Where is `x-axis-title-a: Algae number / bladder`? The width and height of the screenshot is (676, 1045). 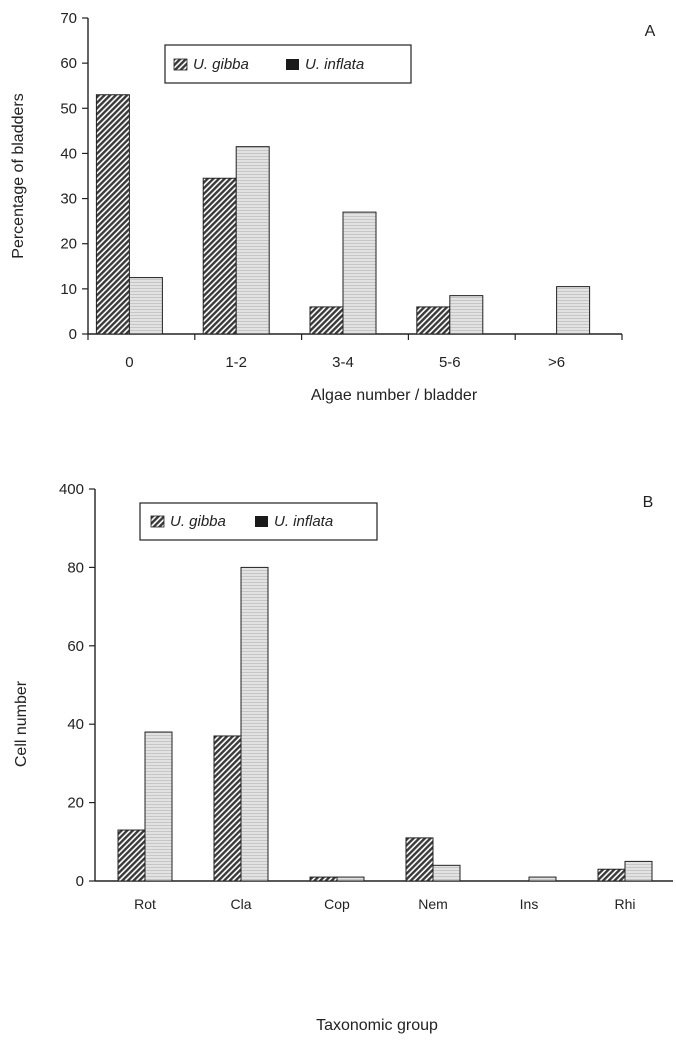
x-axis-title-a: Algae number / bladder is located at coordinates (394, 395).